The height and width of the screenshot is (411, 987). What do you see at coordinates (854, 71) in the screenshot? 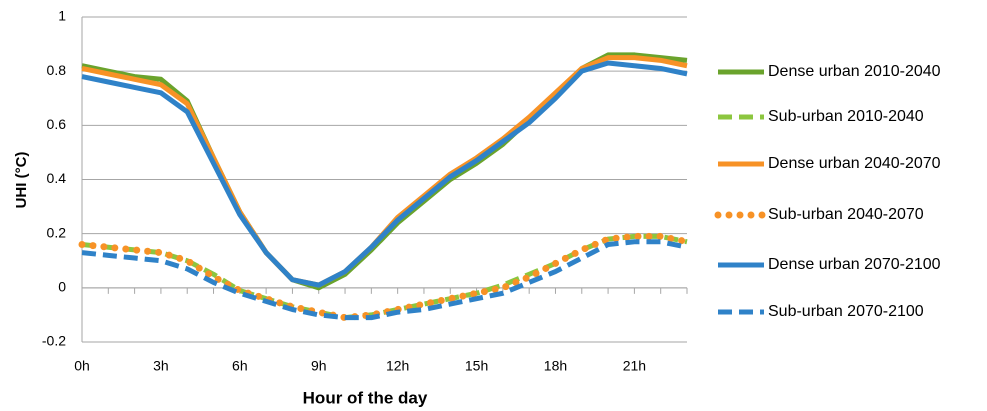
I see `legend-label: Dense urban 2010-2040` at bounding box center [854, 71].